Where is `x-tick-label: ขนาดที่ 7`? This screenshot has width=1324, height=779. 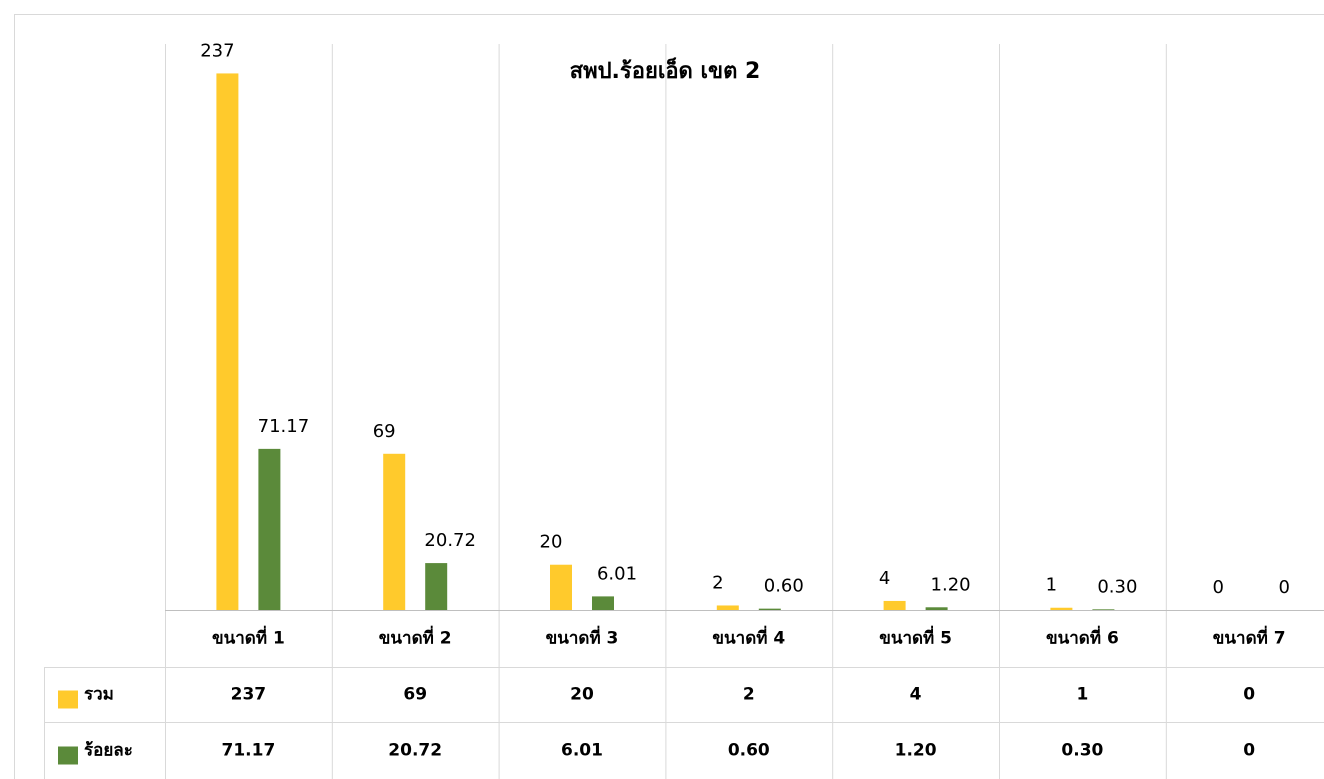 x-tick-label: ขนาดที่ 7 is located at coordinates (1249, 637).